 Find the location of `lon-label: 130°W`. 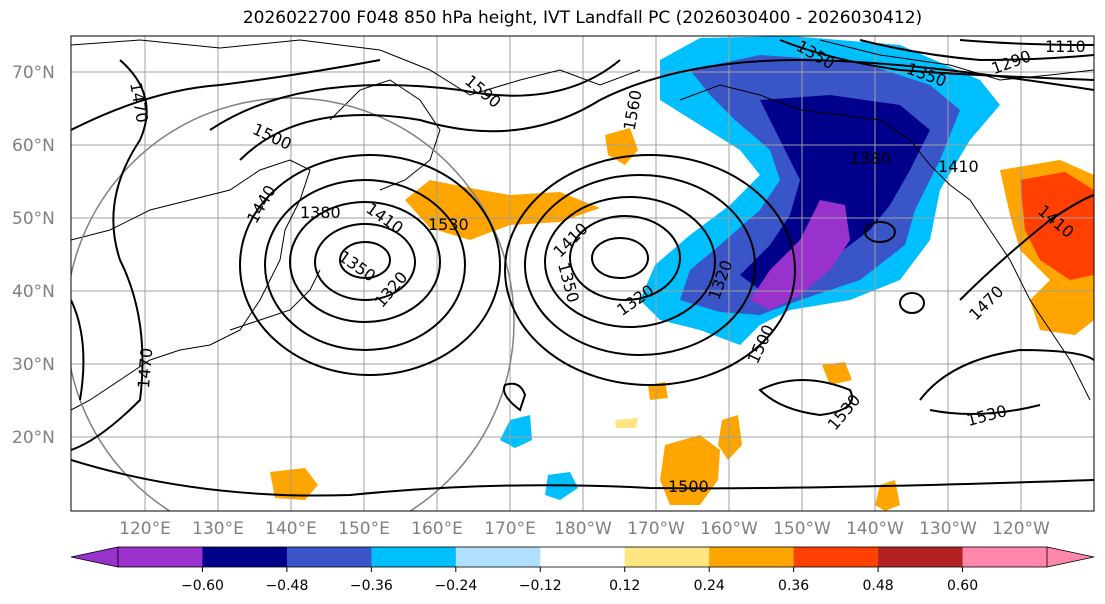

lon-label: 130°W is located at coordinates (948, 529).